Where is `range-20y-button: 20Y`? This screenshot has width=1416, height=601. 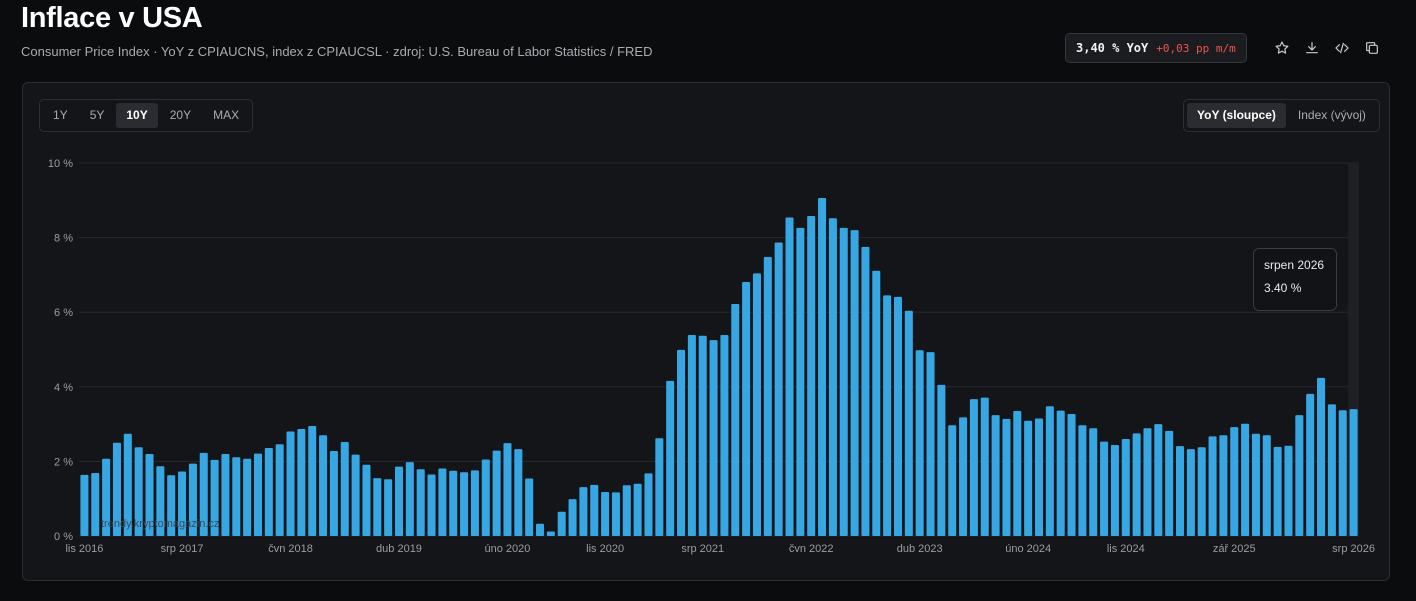 range-20y-button: 20Y is located at coordinates (180, 115).